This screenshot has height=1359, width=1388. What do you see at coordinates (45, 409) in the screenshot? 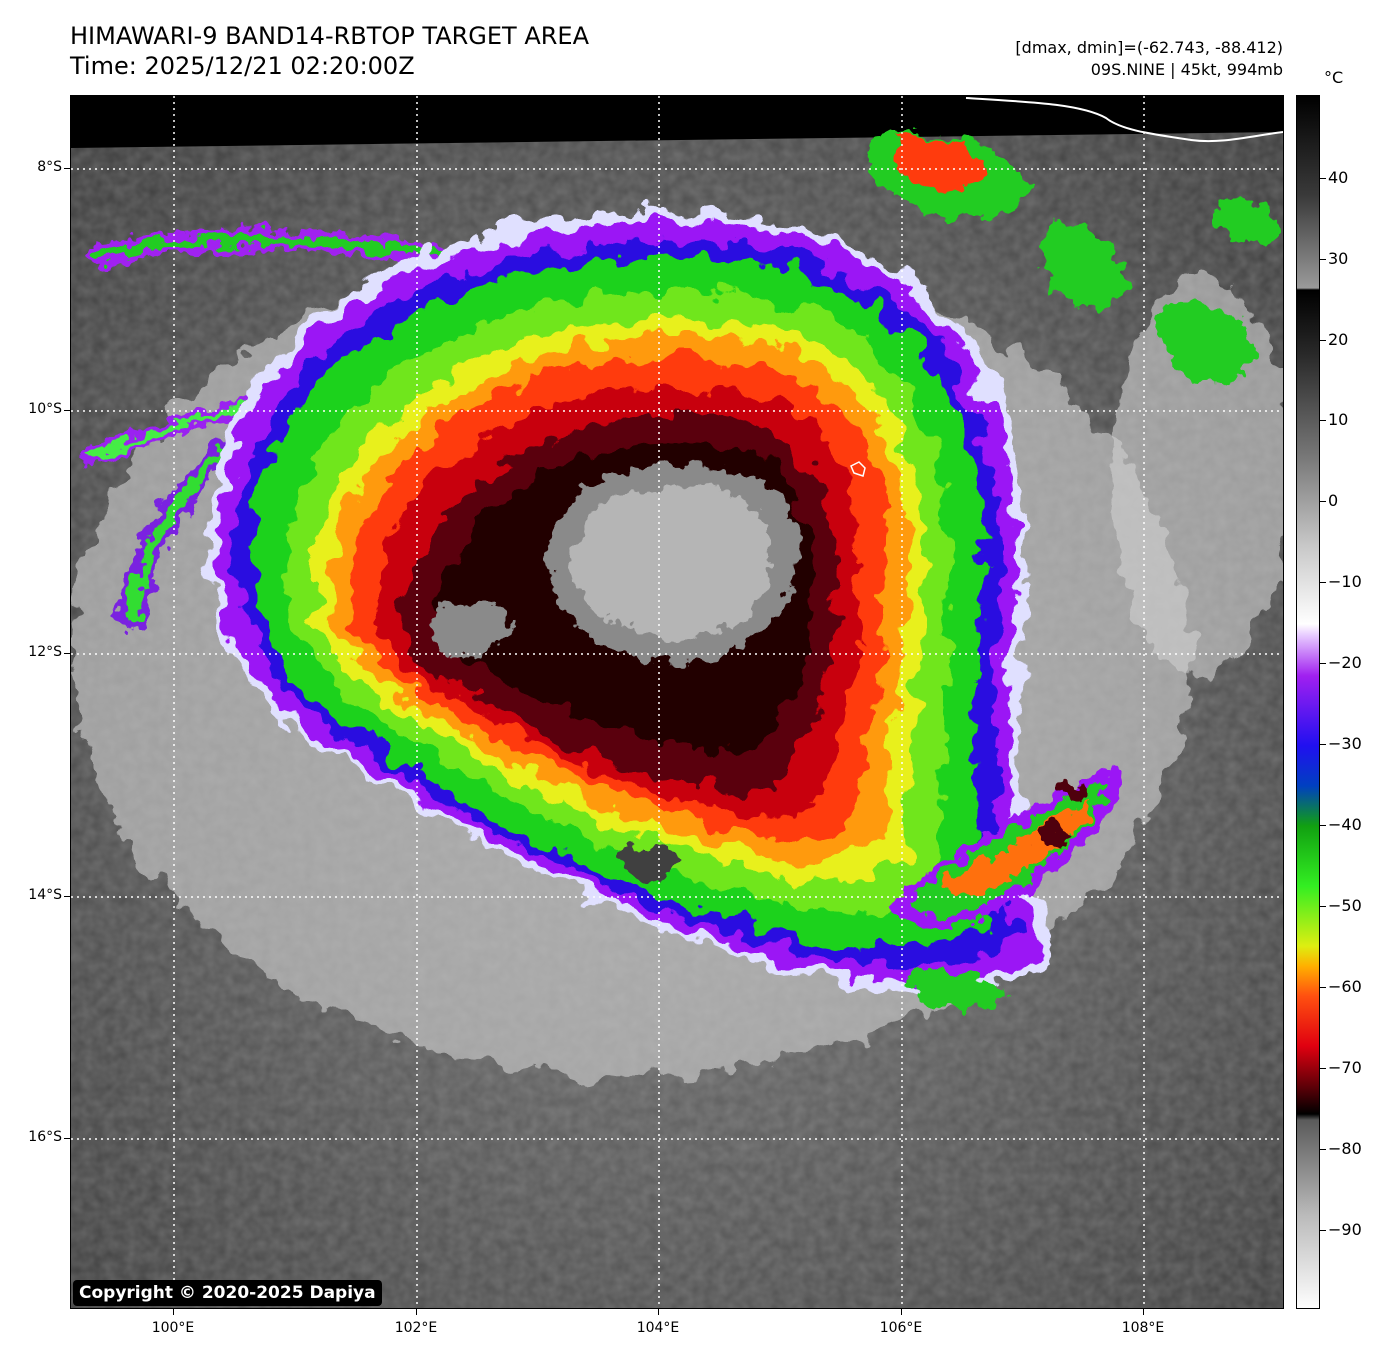
I see `lat-label-10s: 10°S` at bounding box center [45, 409].